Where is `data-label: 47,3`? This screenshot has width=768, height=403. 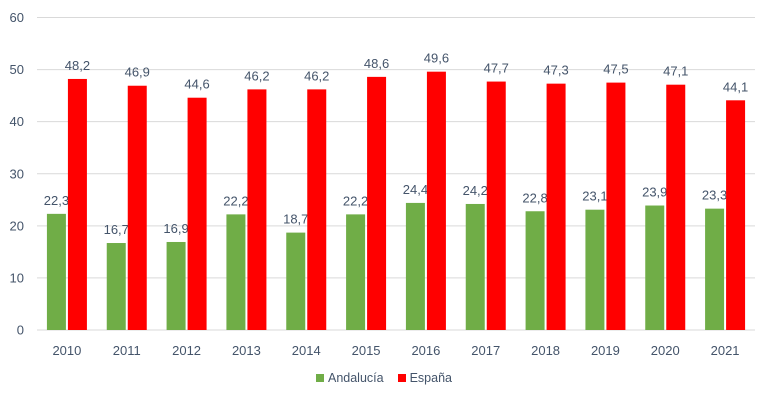
data-label: 47,3 is located at coordinates (555, 70).